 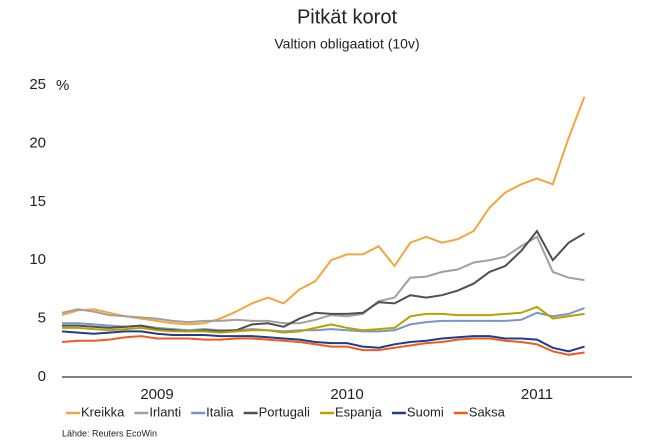 What do you see at coordinates (62, 85) in the screenshot?
I see `y-unit: %` at bounding box center [62, 85].